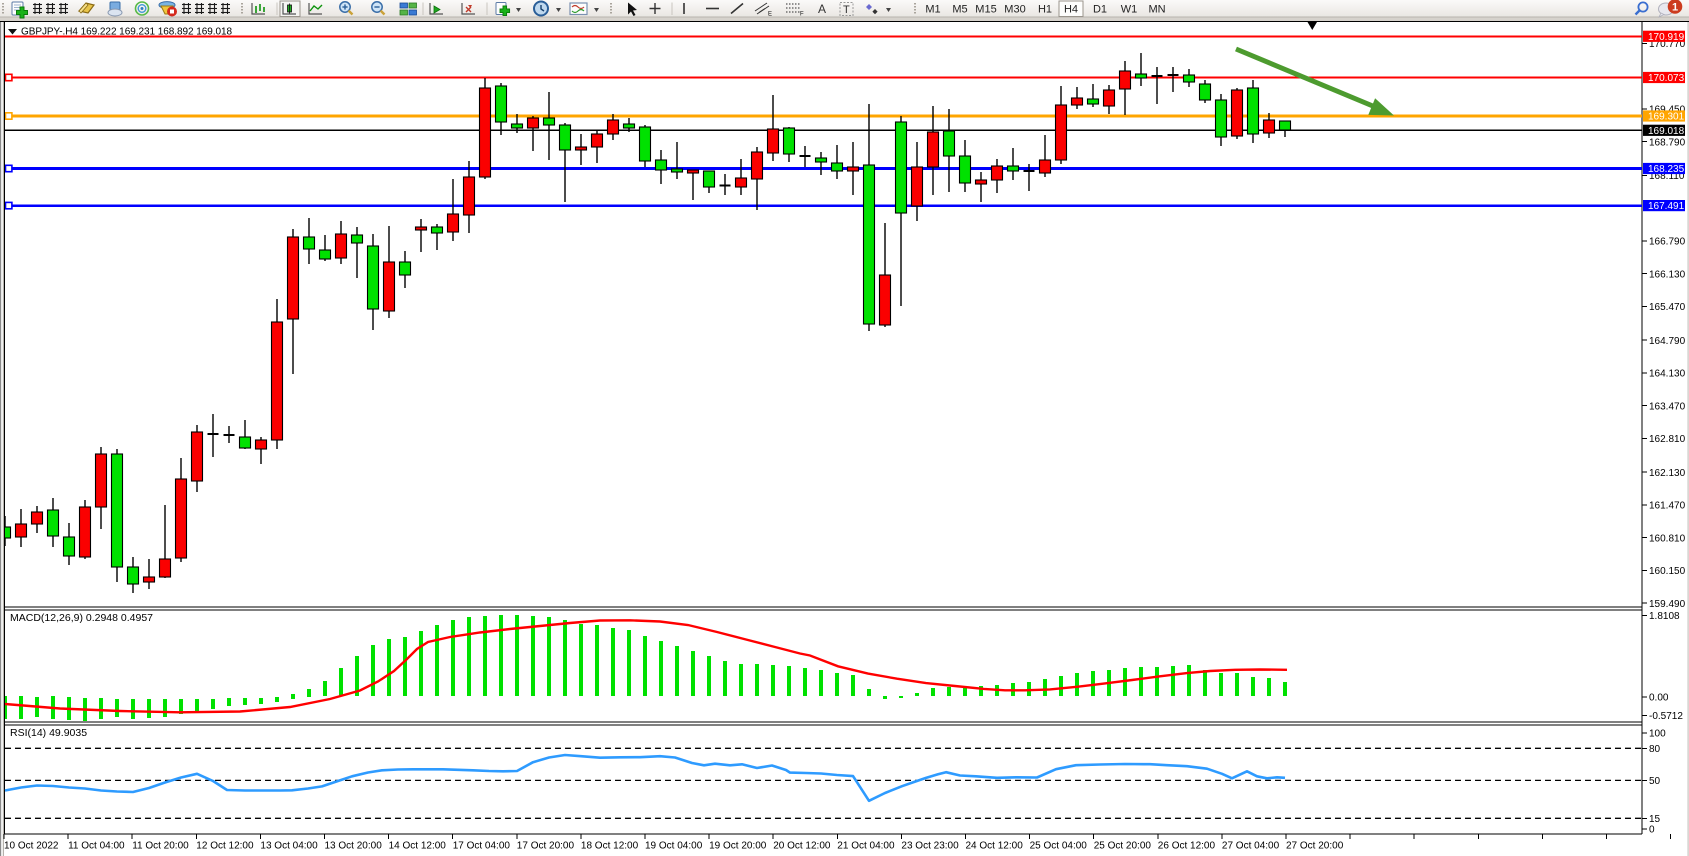  What do you see at coordinates (289, 846) in the screenshot?
I see `svg-text: 13 Oct 04:00` at bounding box center [289, 846].